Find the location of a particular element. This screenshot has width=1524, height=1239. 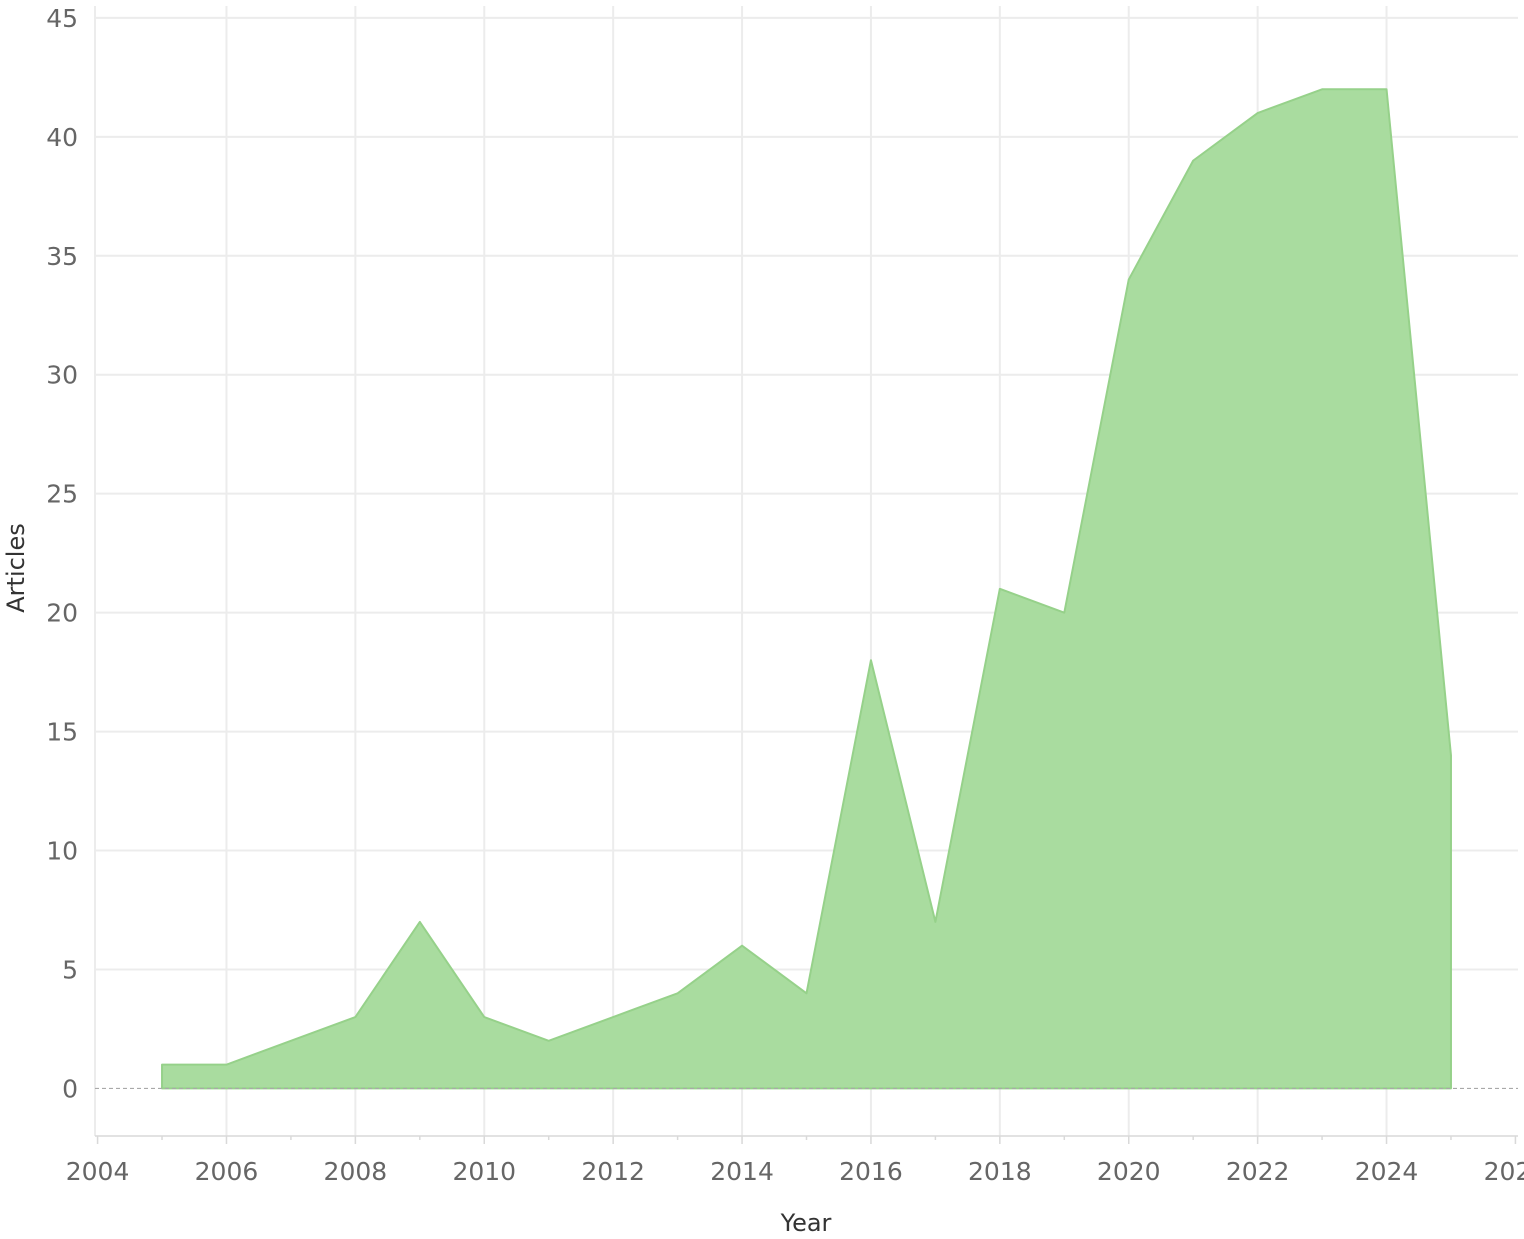

x-tick-label: 2012 is located at coordinates (613, 1171).